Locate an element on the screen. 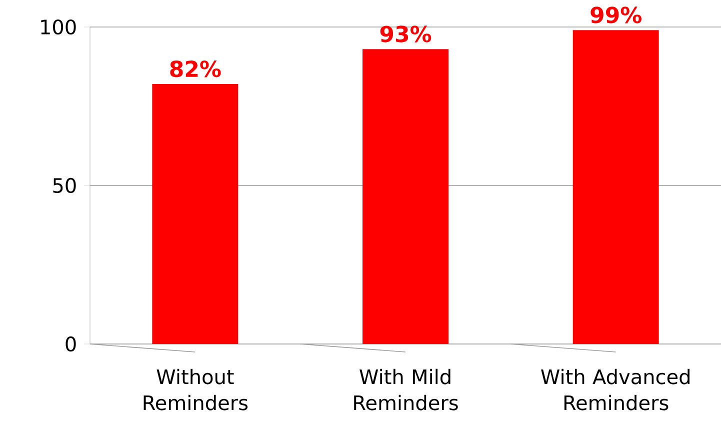 The height and width of the screenshot is (428, 721). y-tick-label: 50 is located at coordinates (64, 186).